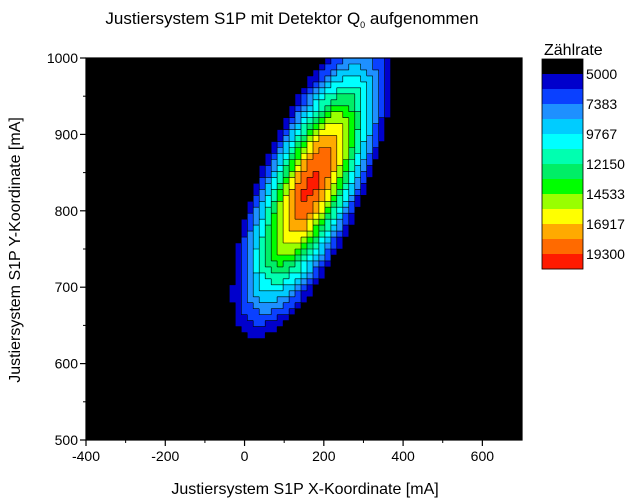  I want to click on y-axis-label: Justiersystem S1P Y-Koordinate [mA], so click(15, 250).